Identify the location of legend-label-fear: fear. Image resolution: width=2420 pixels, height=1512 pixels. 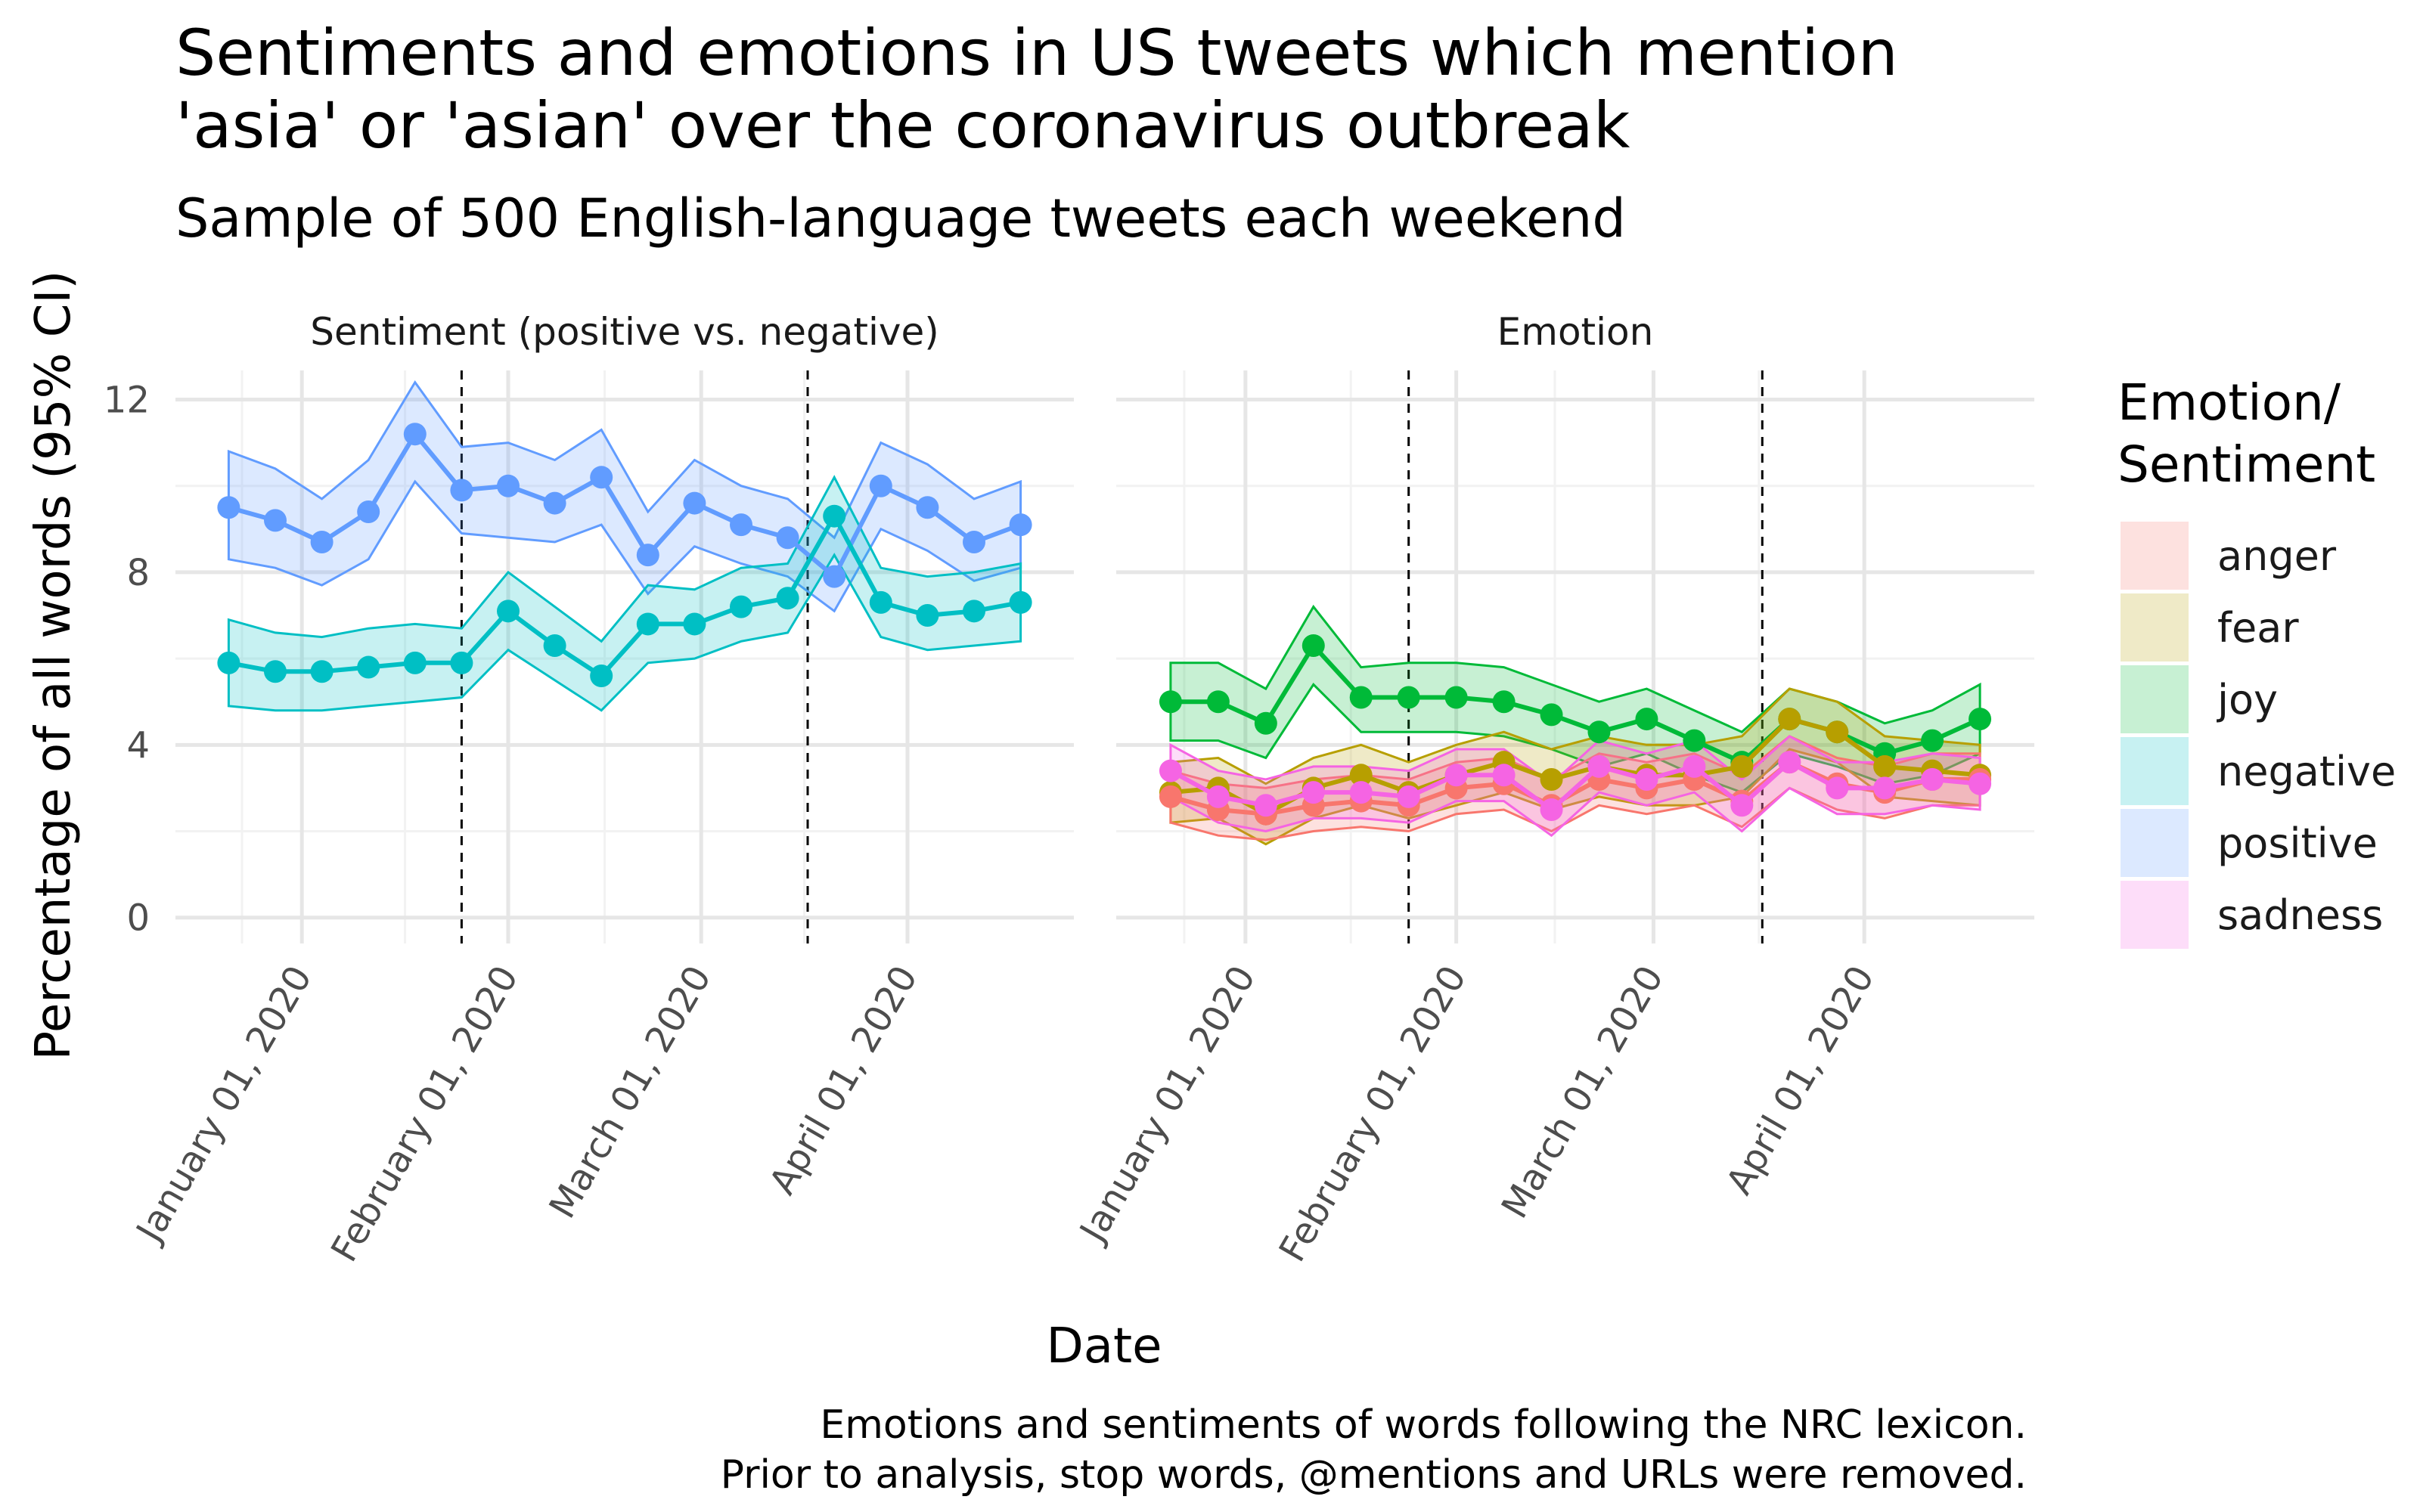
(2258, 628).